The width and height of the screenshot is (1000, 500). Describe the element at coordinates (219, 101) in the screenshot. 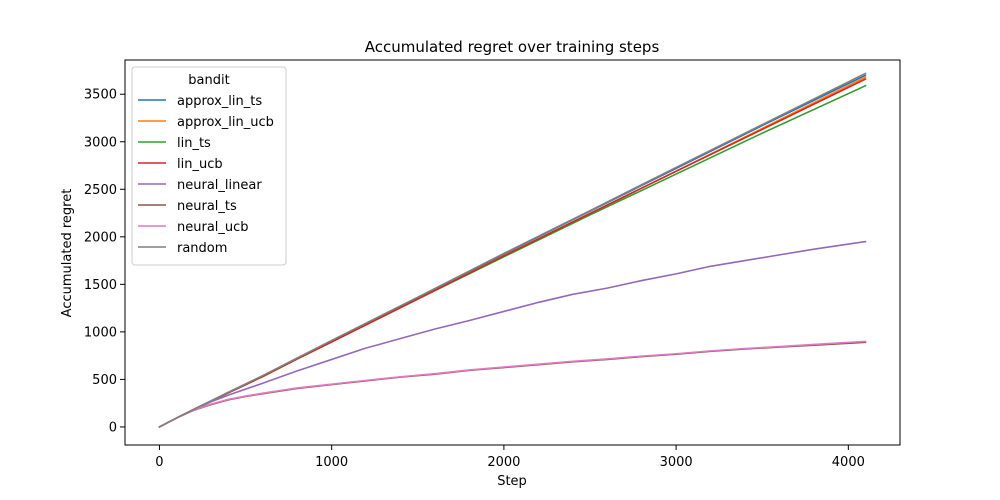

I see `legend-label-approx-lin-ts: approx_lin_ts` at that location.